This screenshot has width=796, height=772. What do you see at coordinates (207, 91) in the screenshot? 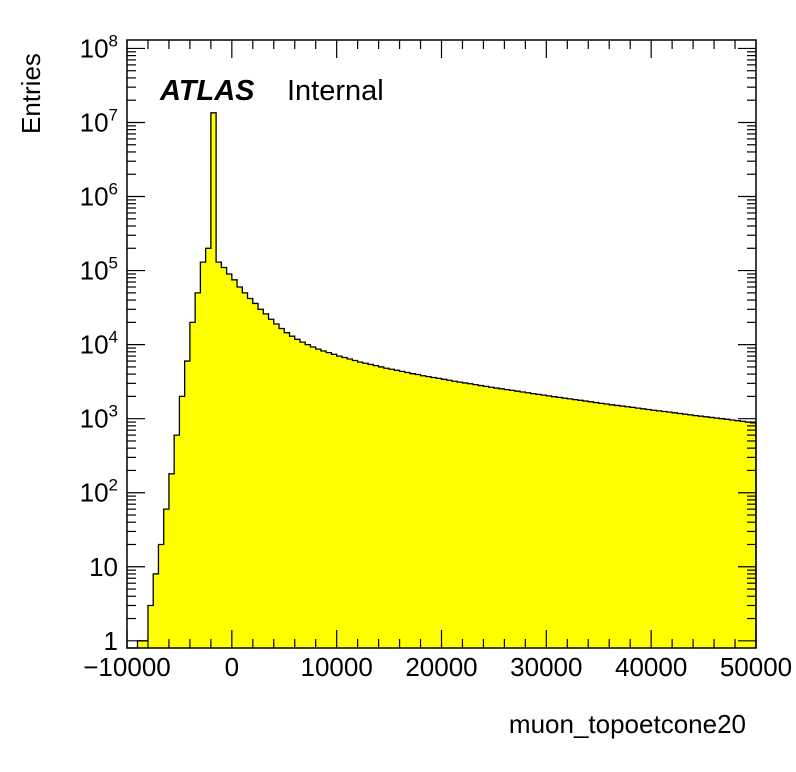
I see `atlas-label: ATLAS` at bounding box center [207, 91].